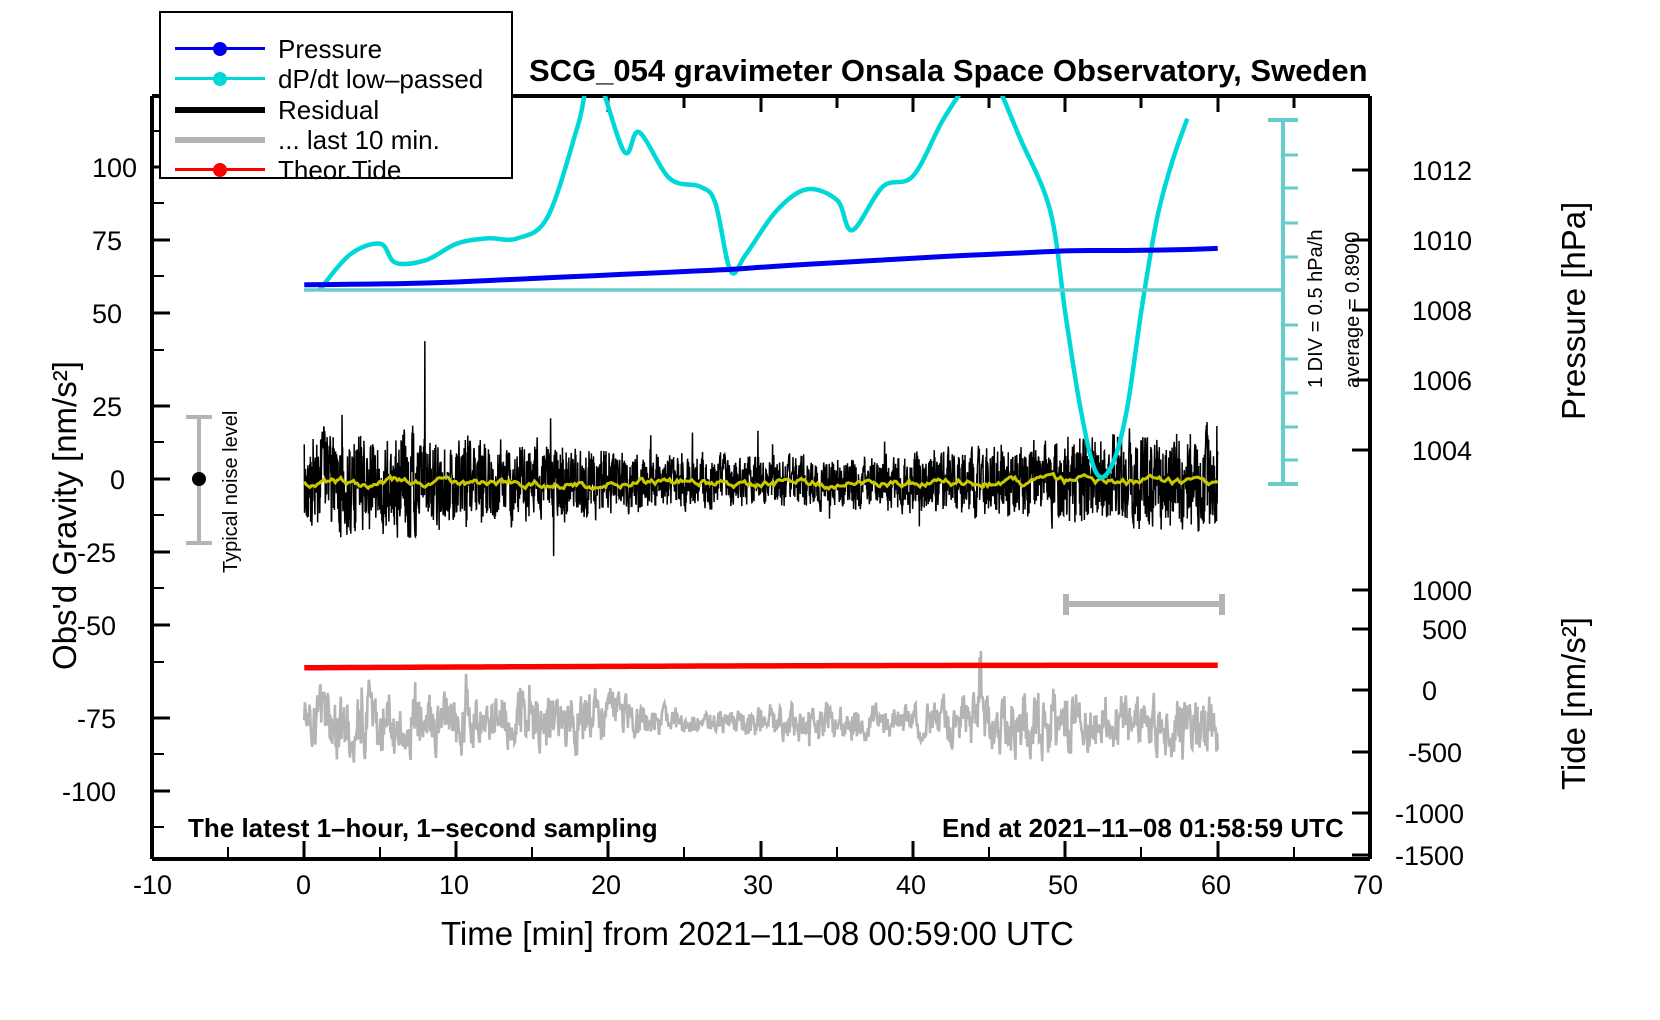 Image resolution: width=1660 pixels, height=1020 pixels. What do you see at coordinates (1573, 703) in the screenshot?
I see `y-axis-title-tide: Tide [nm/s²]` at bounding box center [1573, 703].